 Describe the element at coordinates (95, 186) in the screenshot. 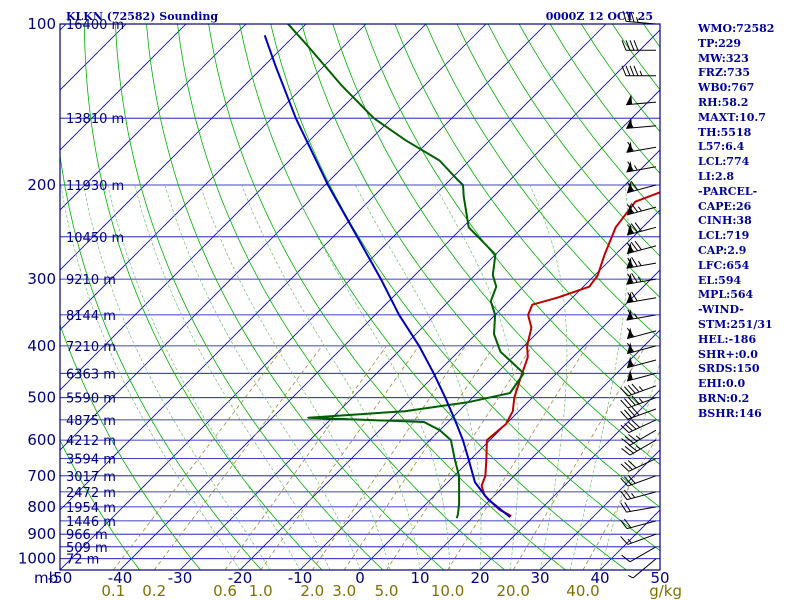

I see `height-label: 11930 m` at that location.